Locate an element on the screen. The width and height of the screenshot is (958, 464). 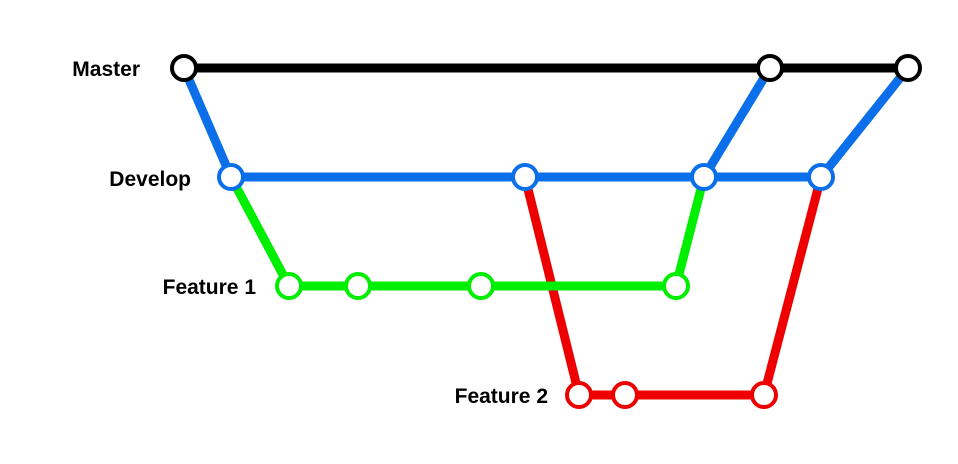
feature1-merge-line is located at coordinates (690, 231).